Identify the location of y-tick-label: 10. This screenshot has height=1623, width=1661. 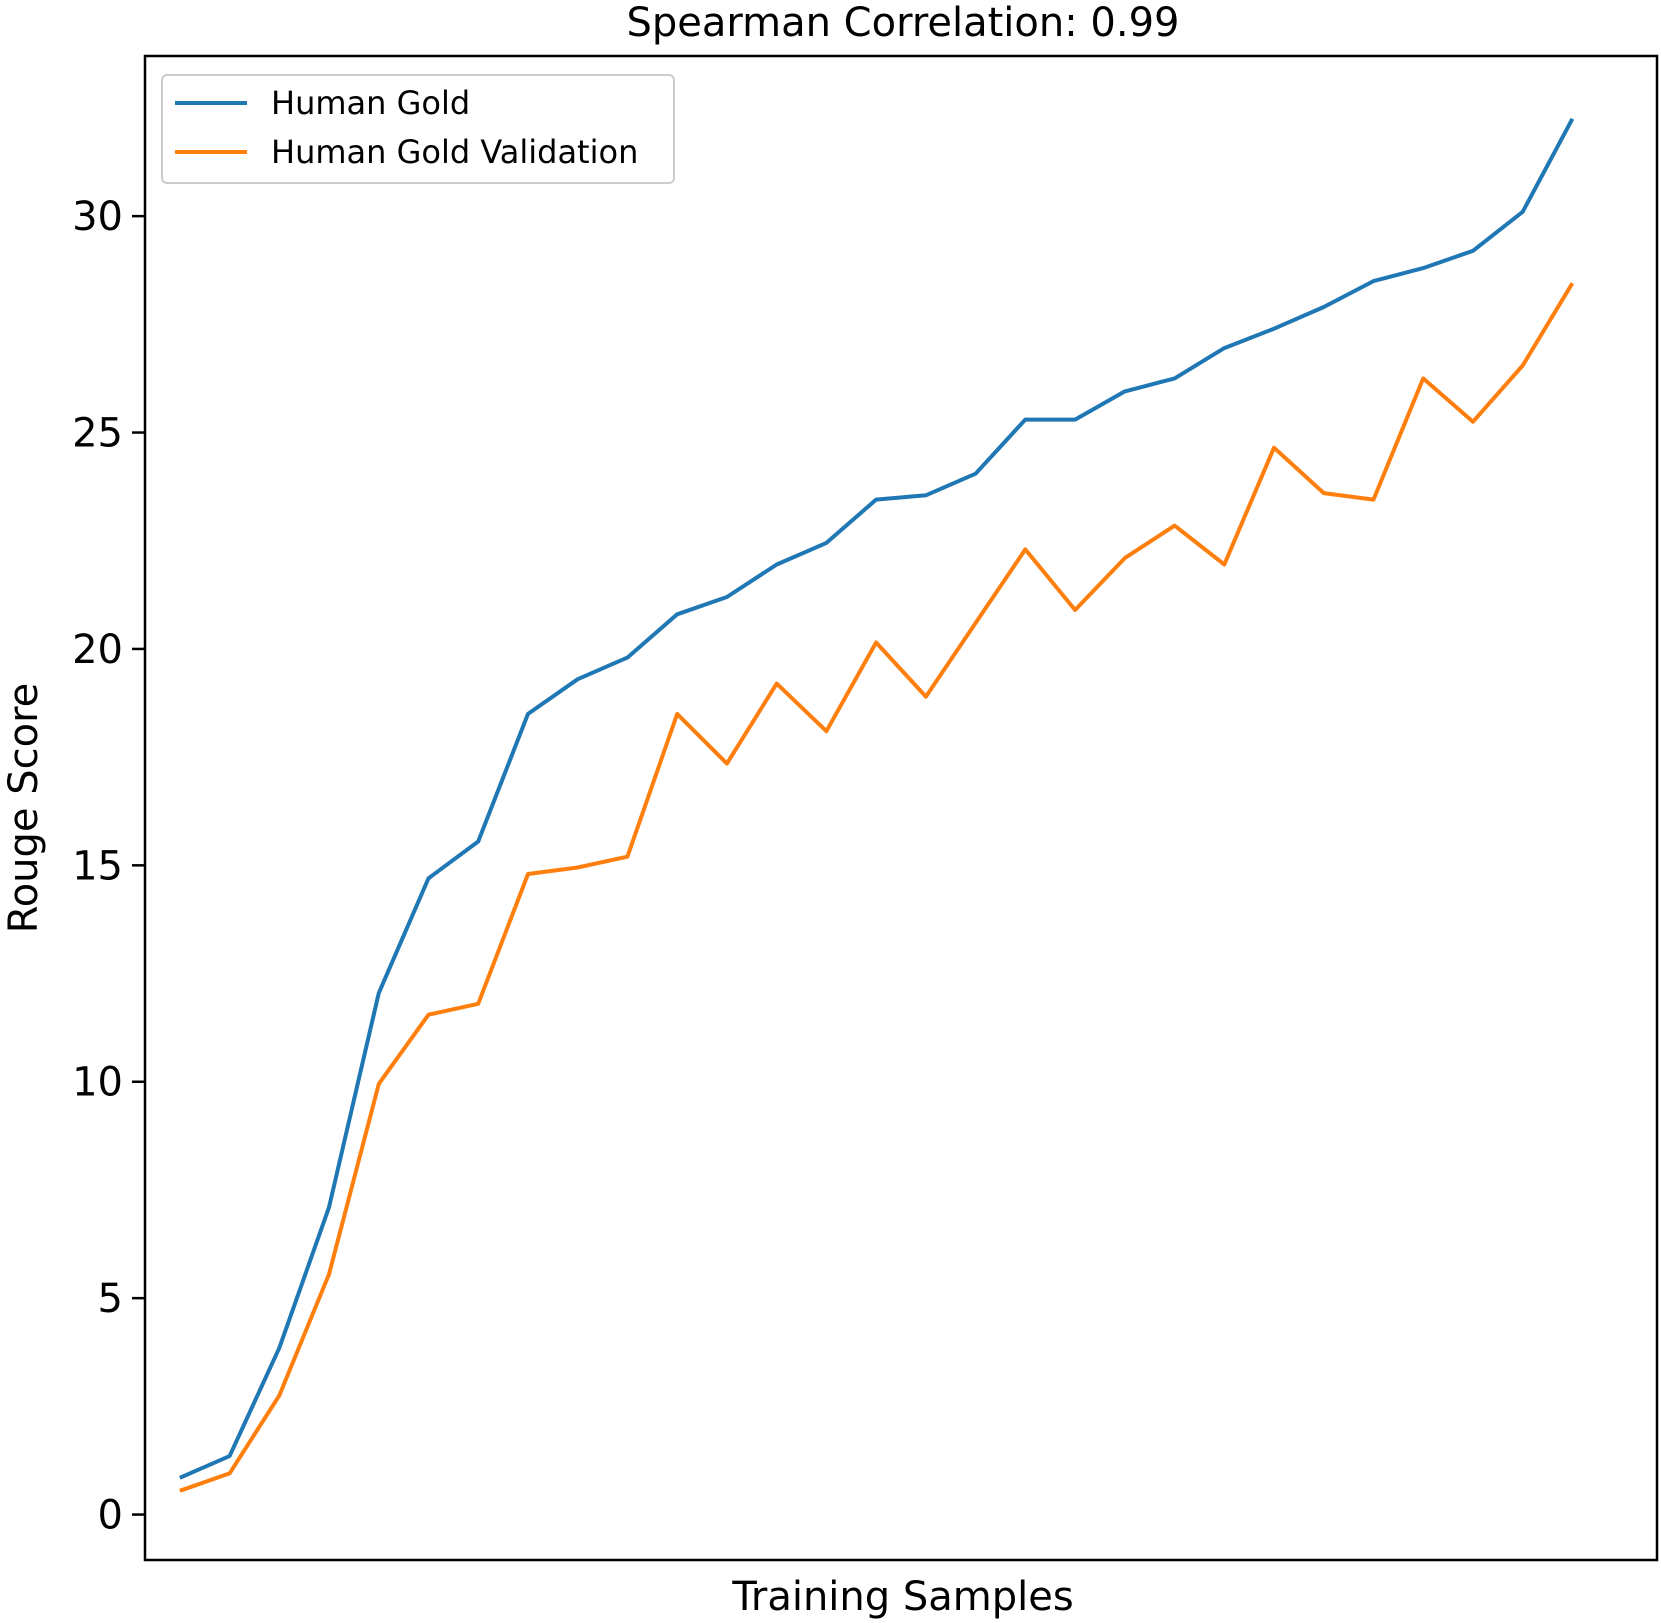
(97, 1083).